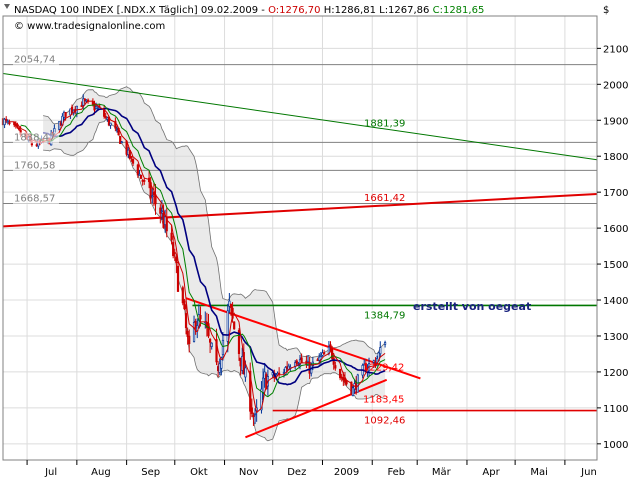 The height and width of the screenshot is (480, 640). I want to click on y-tick-label: 1700, so click(615, 193).